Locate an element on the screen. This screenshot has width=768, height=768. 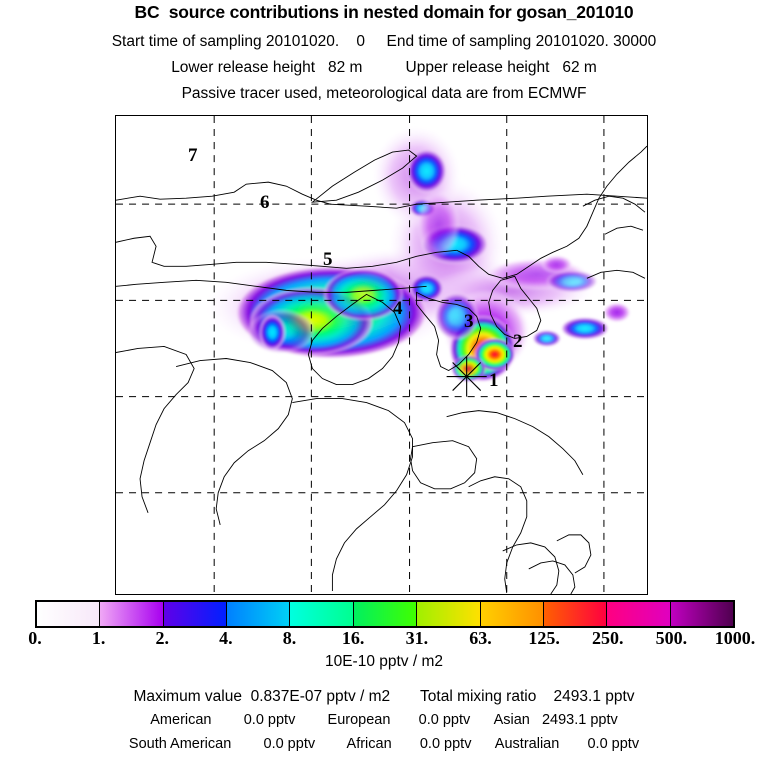
colorbar is located at coordinates (385, 614).